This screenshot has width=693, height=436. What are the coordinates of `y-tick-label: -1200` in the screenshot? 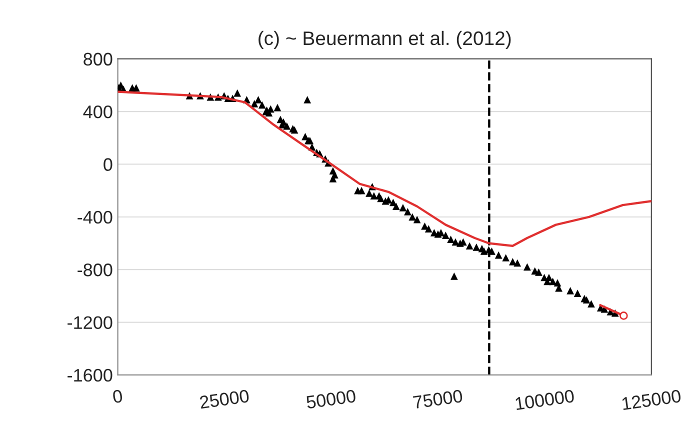 It's located at (90, 322).